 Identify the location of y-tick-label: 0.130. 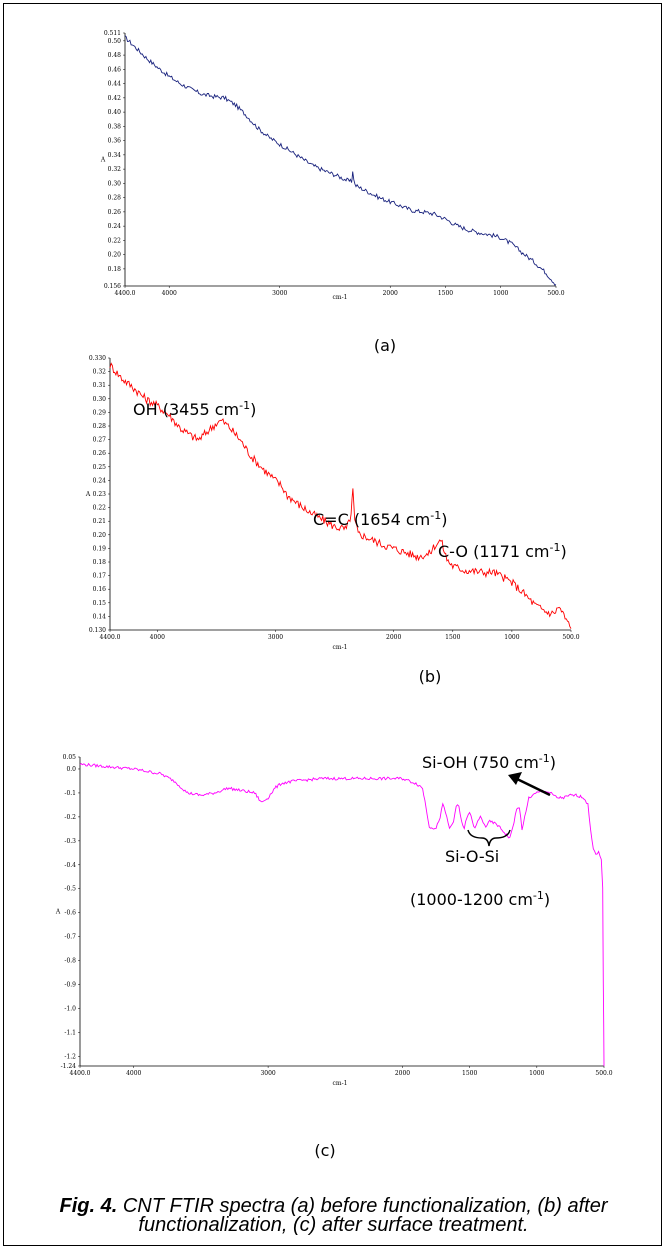
(97, 630).